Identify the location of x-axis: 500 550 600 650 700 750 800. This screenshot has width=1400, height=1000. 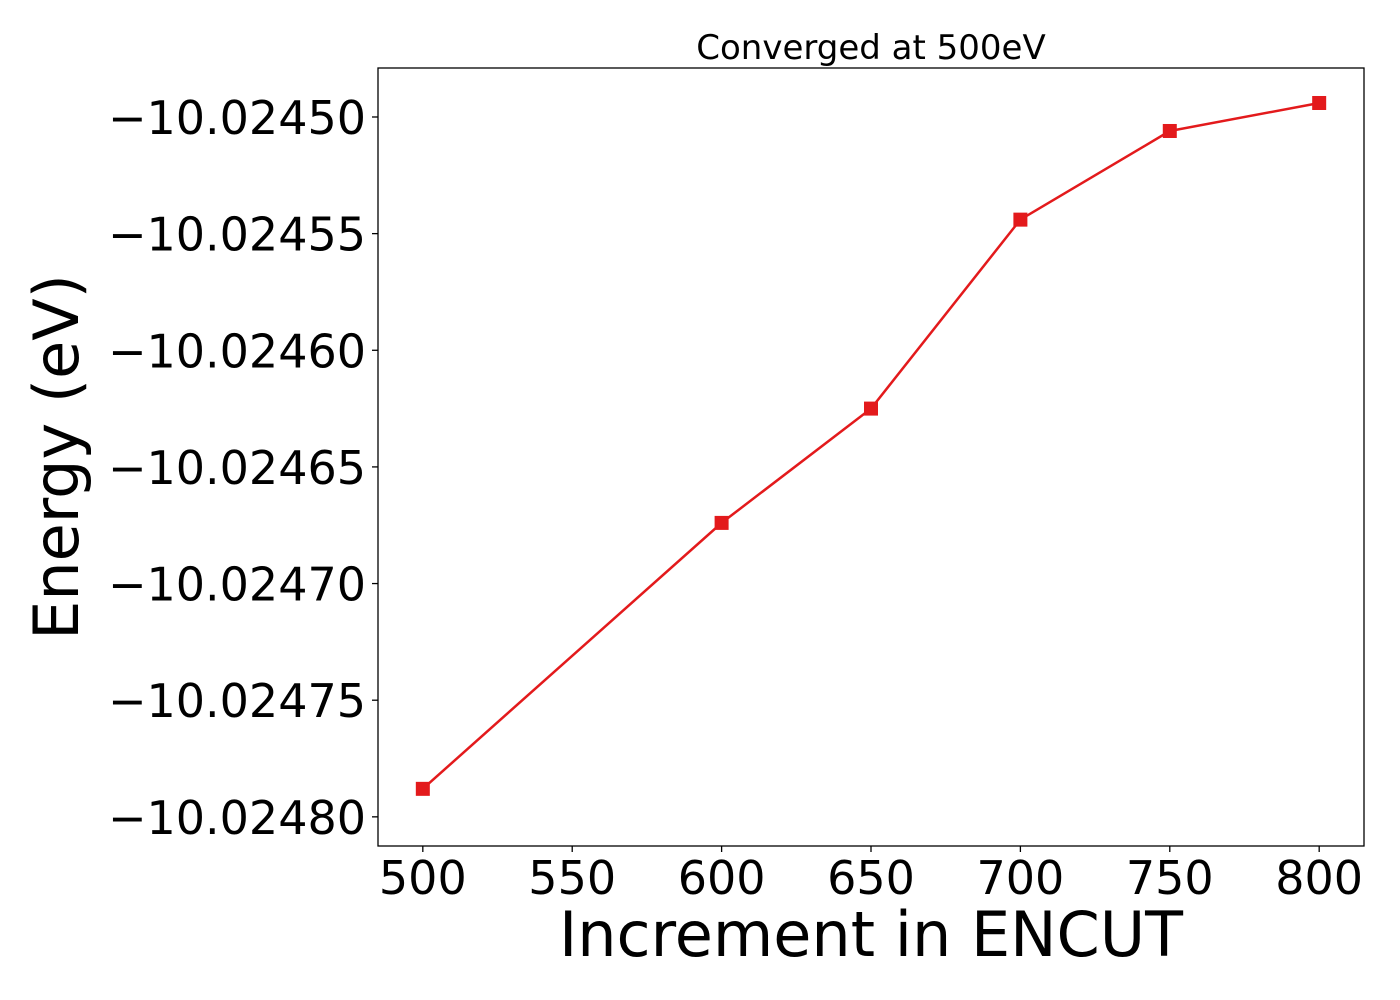
(871, 875).